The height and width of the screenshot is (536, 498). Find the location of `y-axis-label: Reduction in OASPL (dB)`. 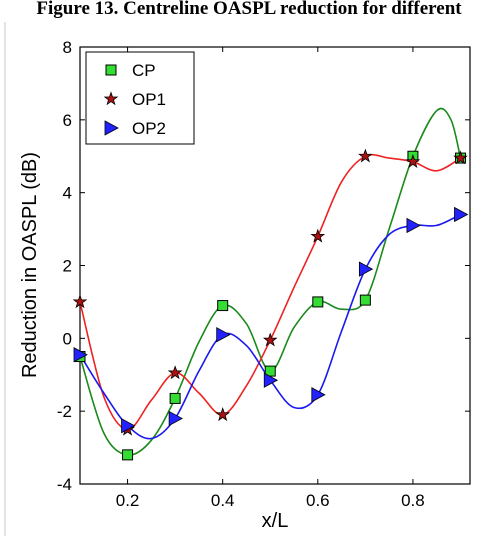

y-axis-label: Reduction in OASPL (dB) is located at coordinates (30, 265).